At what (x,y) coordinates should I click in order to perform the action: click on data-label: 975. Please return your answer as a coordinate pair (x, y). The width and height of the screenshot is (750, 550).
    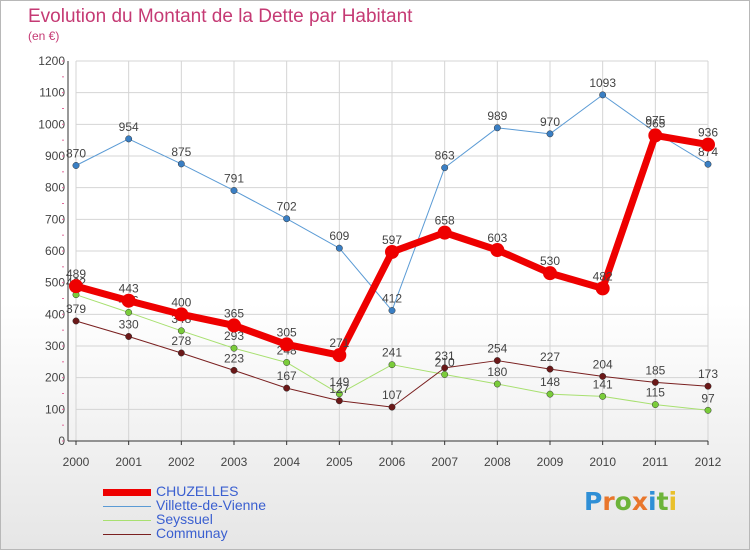
    Looking at the image, I should click on (655, 120).